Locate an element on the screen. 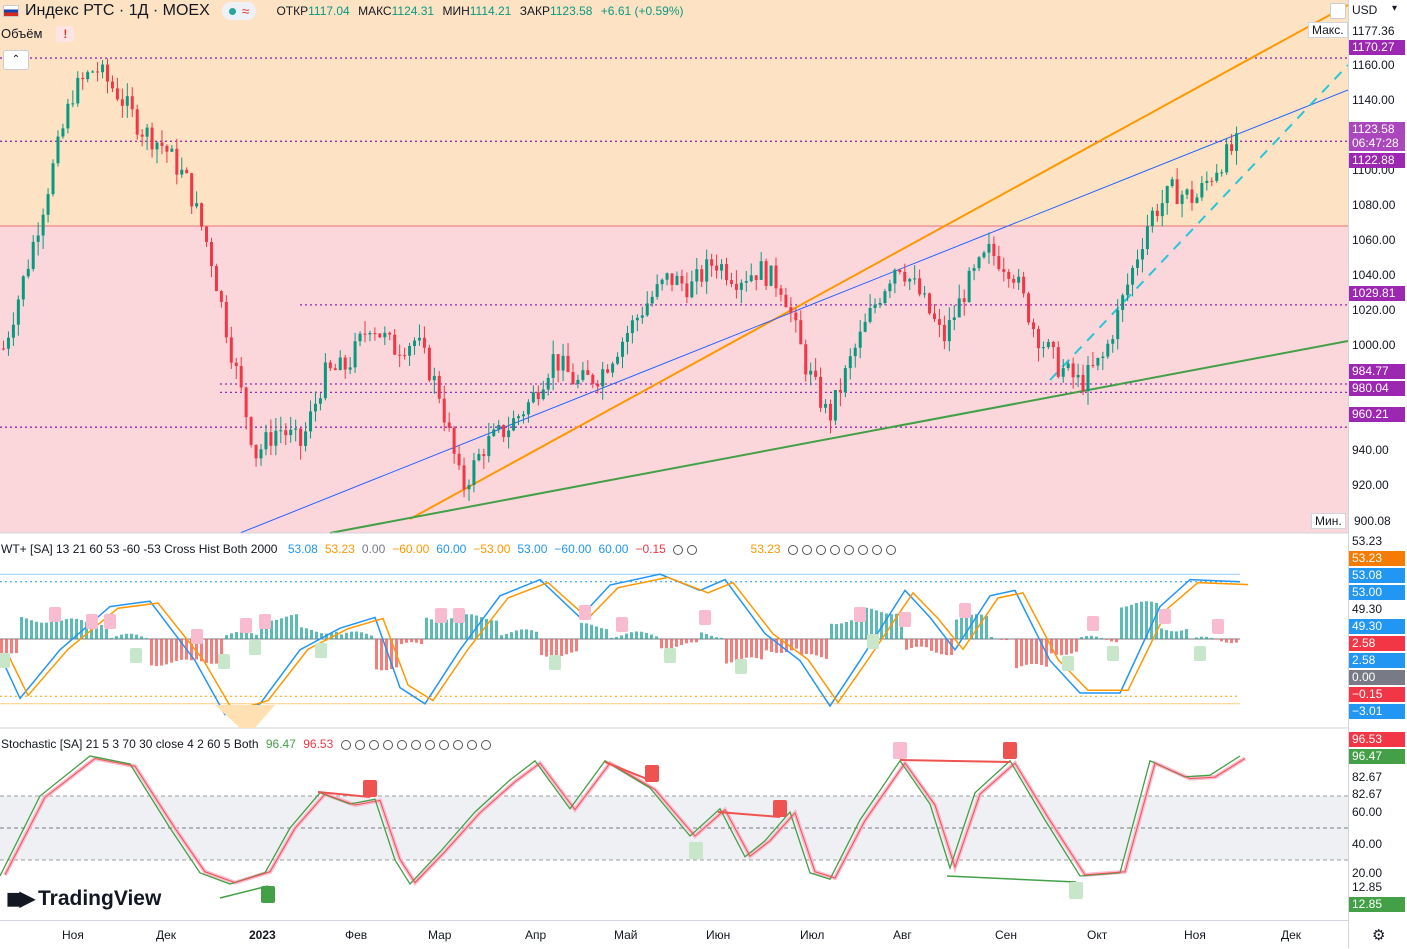  wt-axis-tag: 53.00 is located at coordinates (1377, 592).